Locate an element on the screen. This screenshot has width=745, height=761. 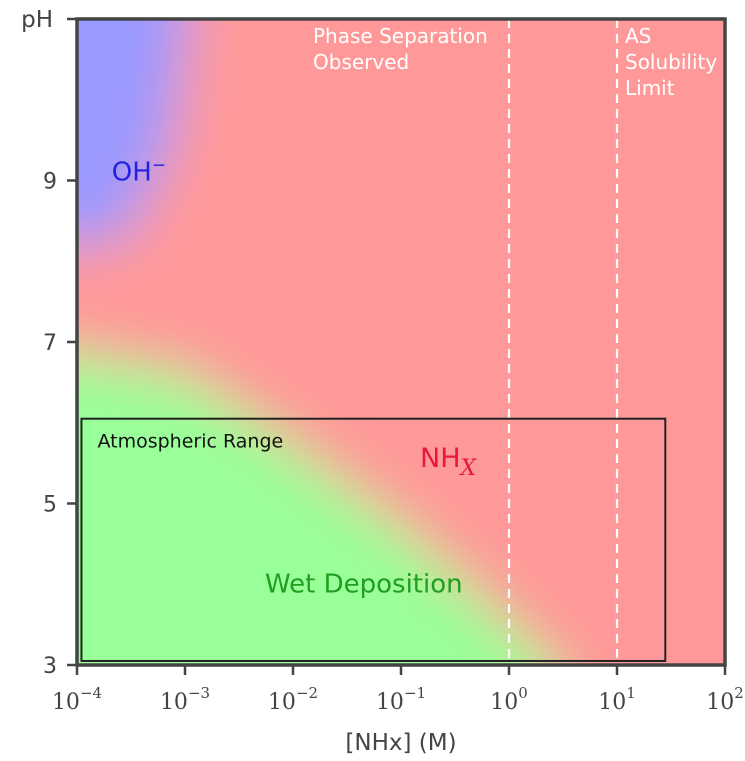
x-tick-label-2: 10⁻³ is located at coordinates (185, 699).